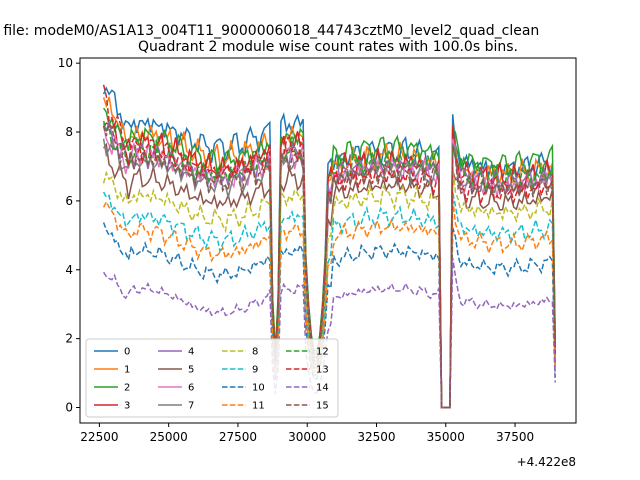 The image size is (640, 480). Describe the element at coordinates (322, 352) in the screenshot. I see `legend-label: 12` at that location.